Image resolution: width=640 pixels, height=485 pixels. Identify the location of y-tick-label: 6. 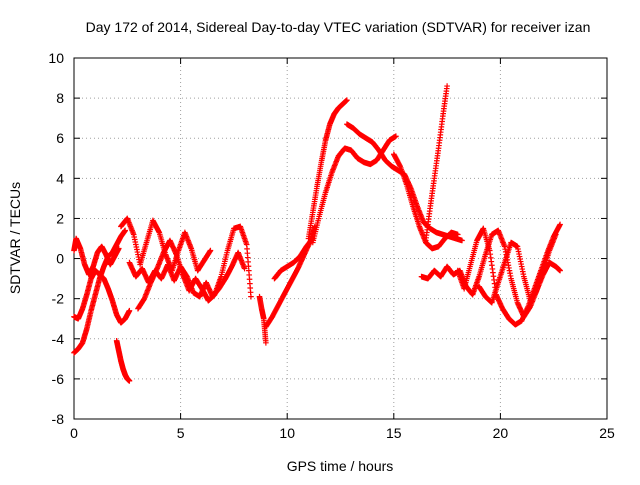
(60, 138).